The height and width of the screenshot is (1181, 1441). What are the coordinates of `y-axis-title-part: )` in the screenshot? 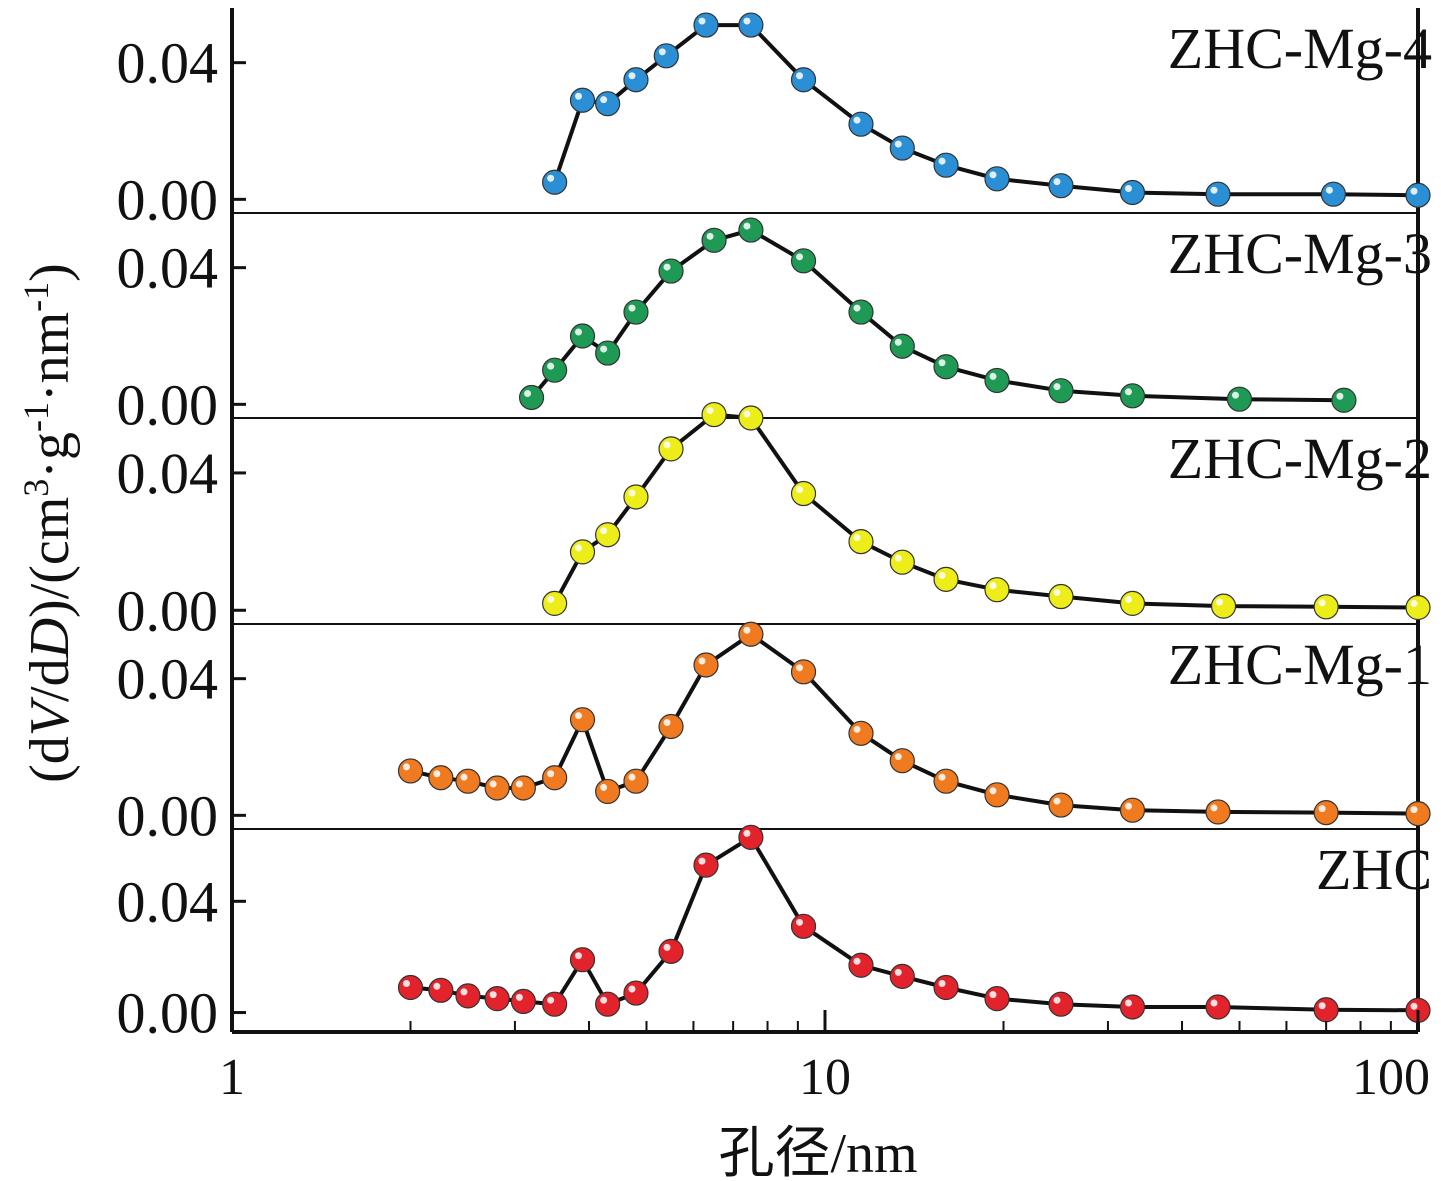 It's located at (50, 272).